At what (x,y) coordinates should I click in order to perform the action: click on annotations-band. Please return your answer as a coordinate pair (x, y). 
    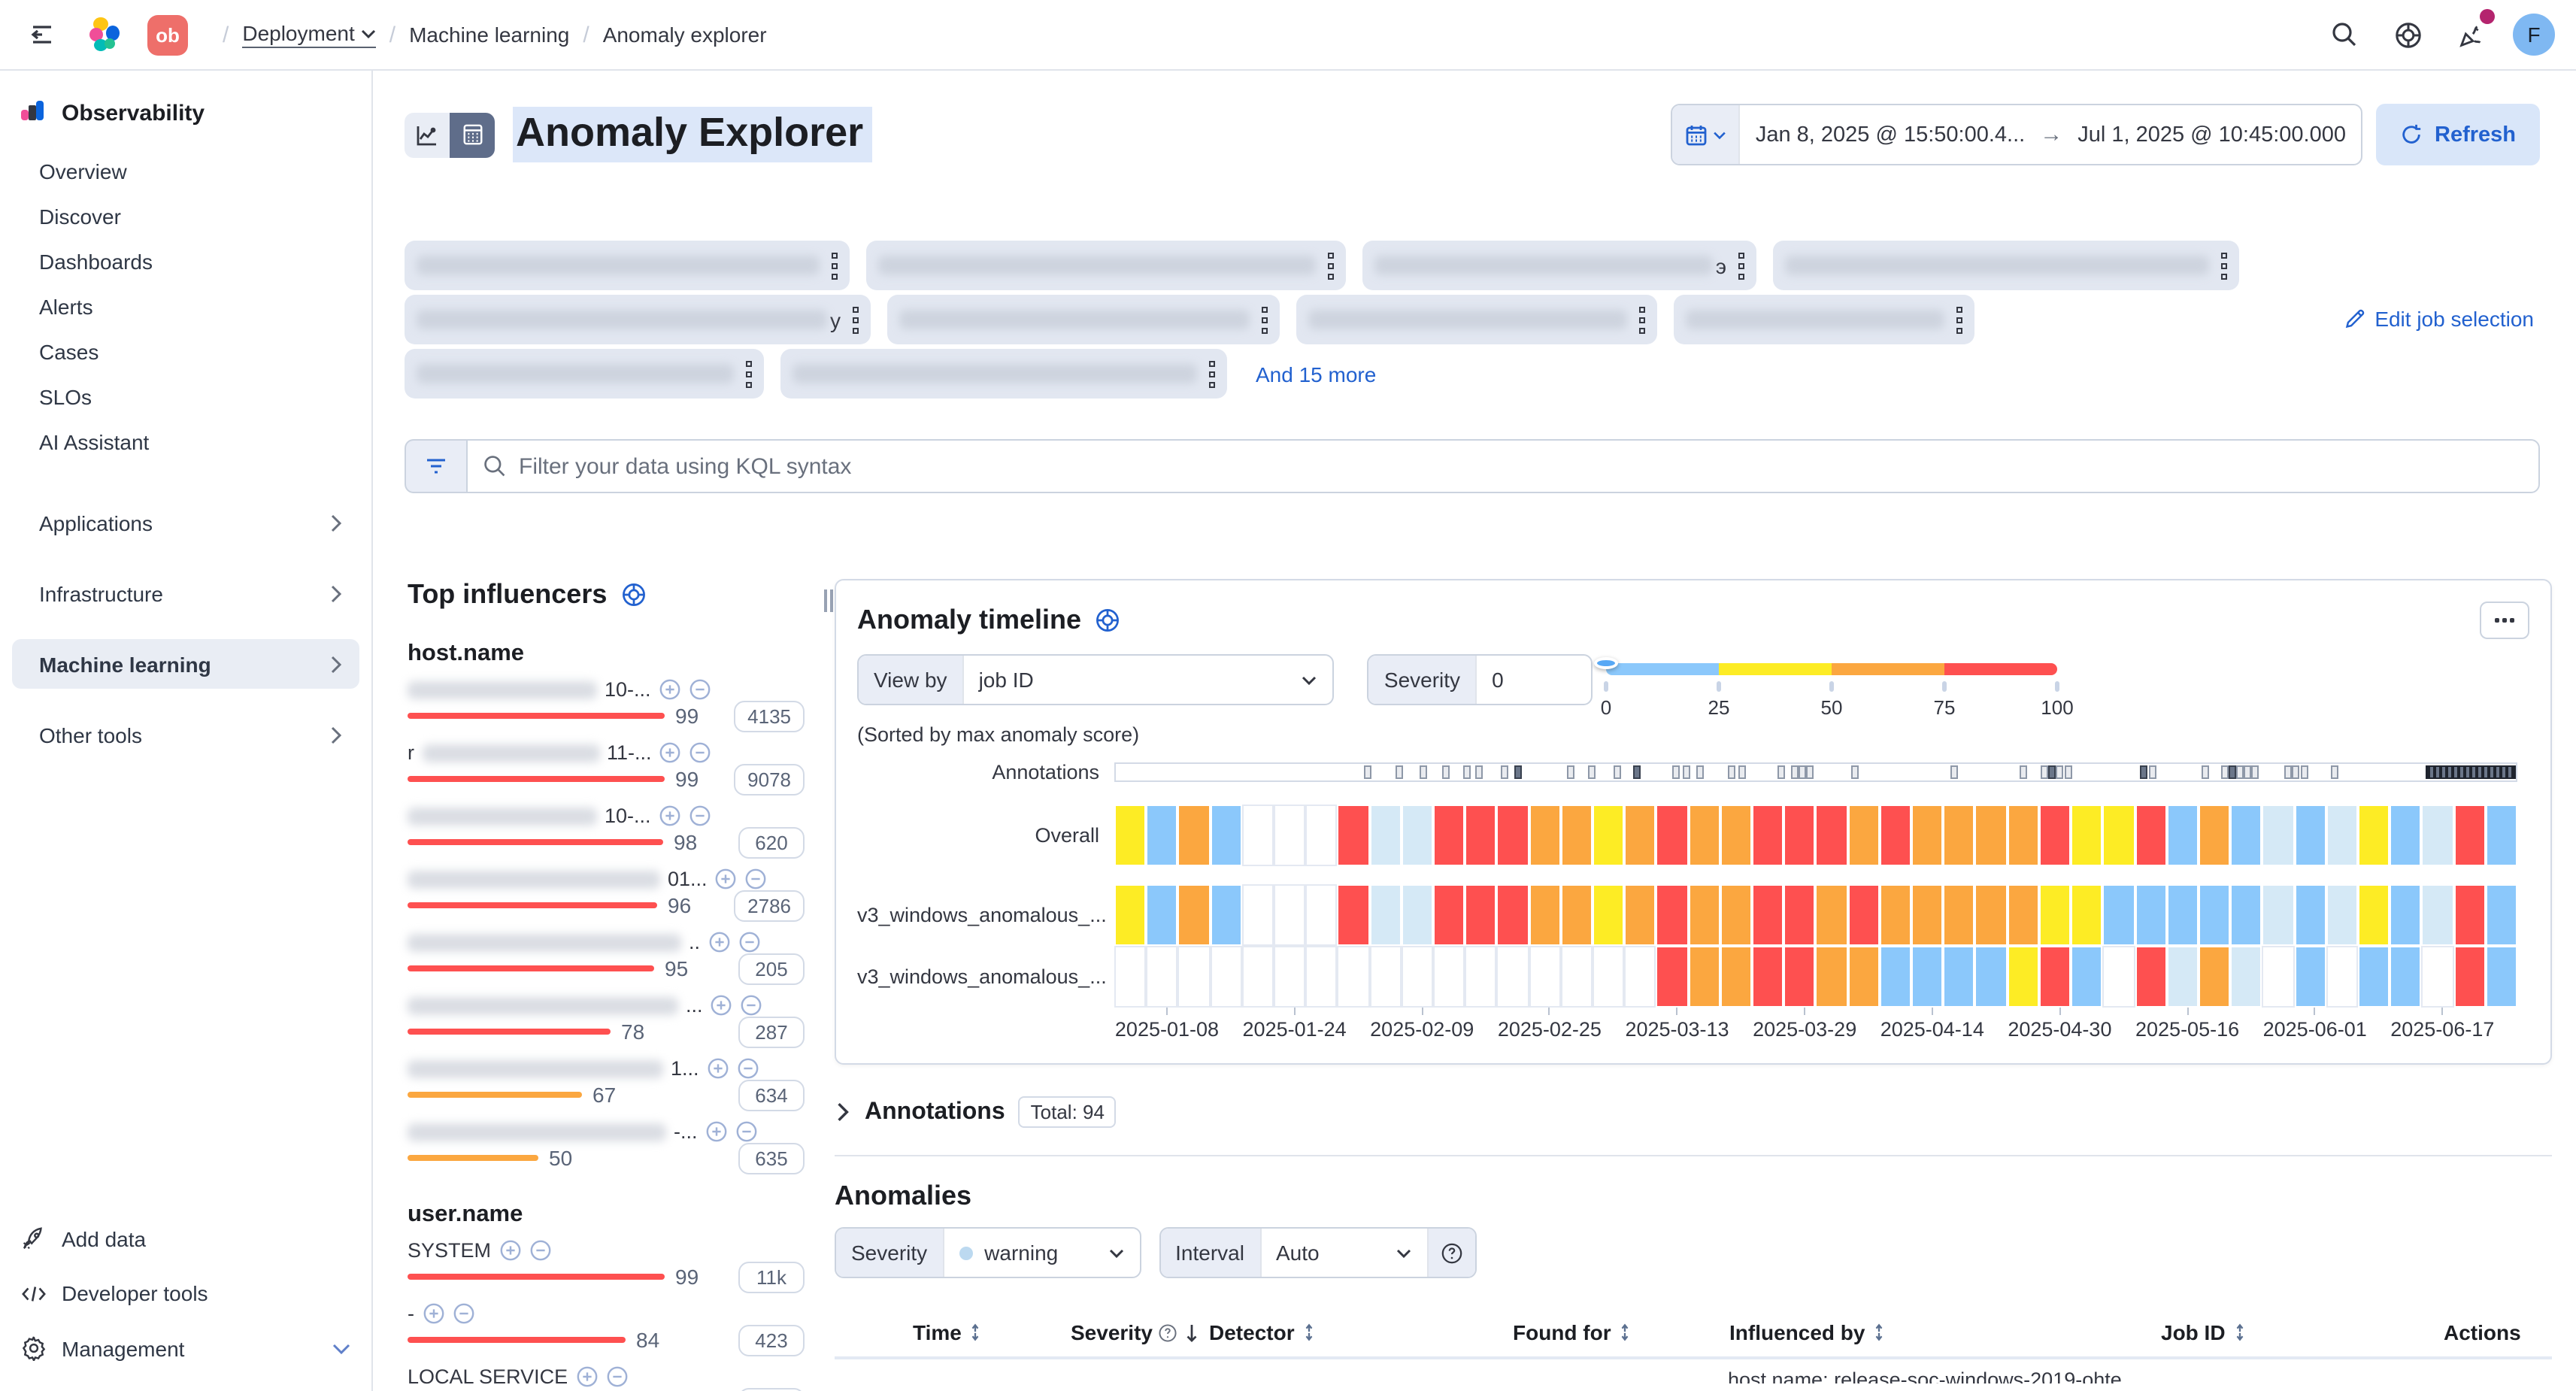
    Looking at the image, I should click on (1815, 772).